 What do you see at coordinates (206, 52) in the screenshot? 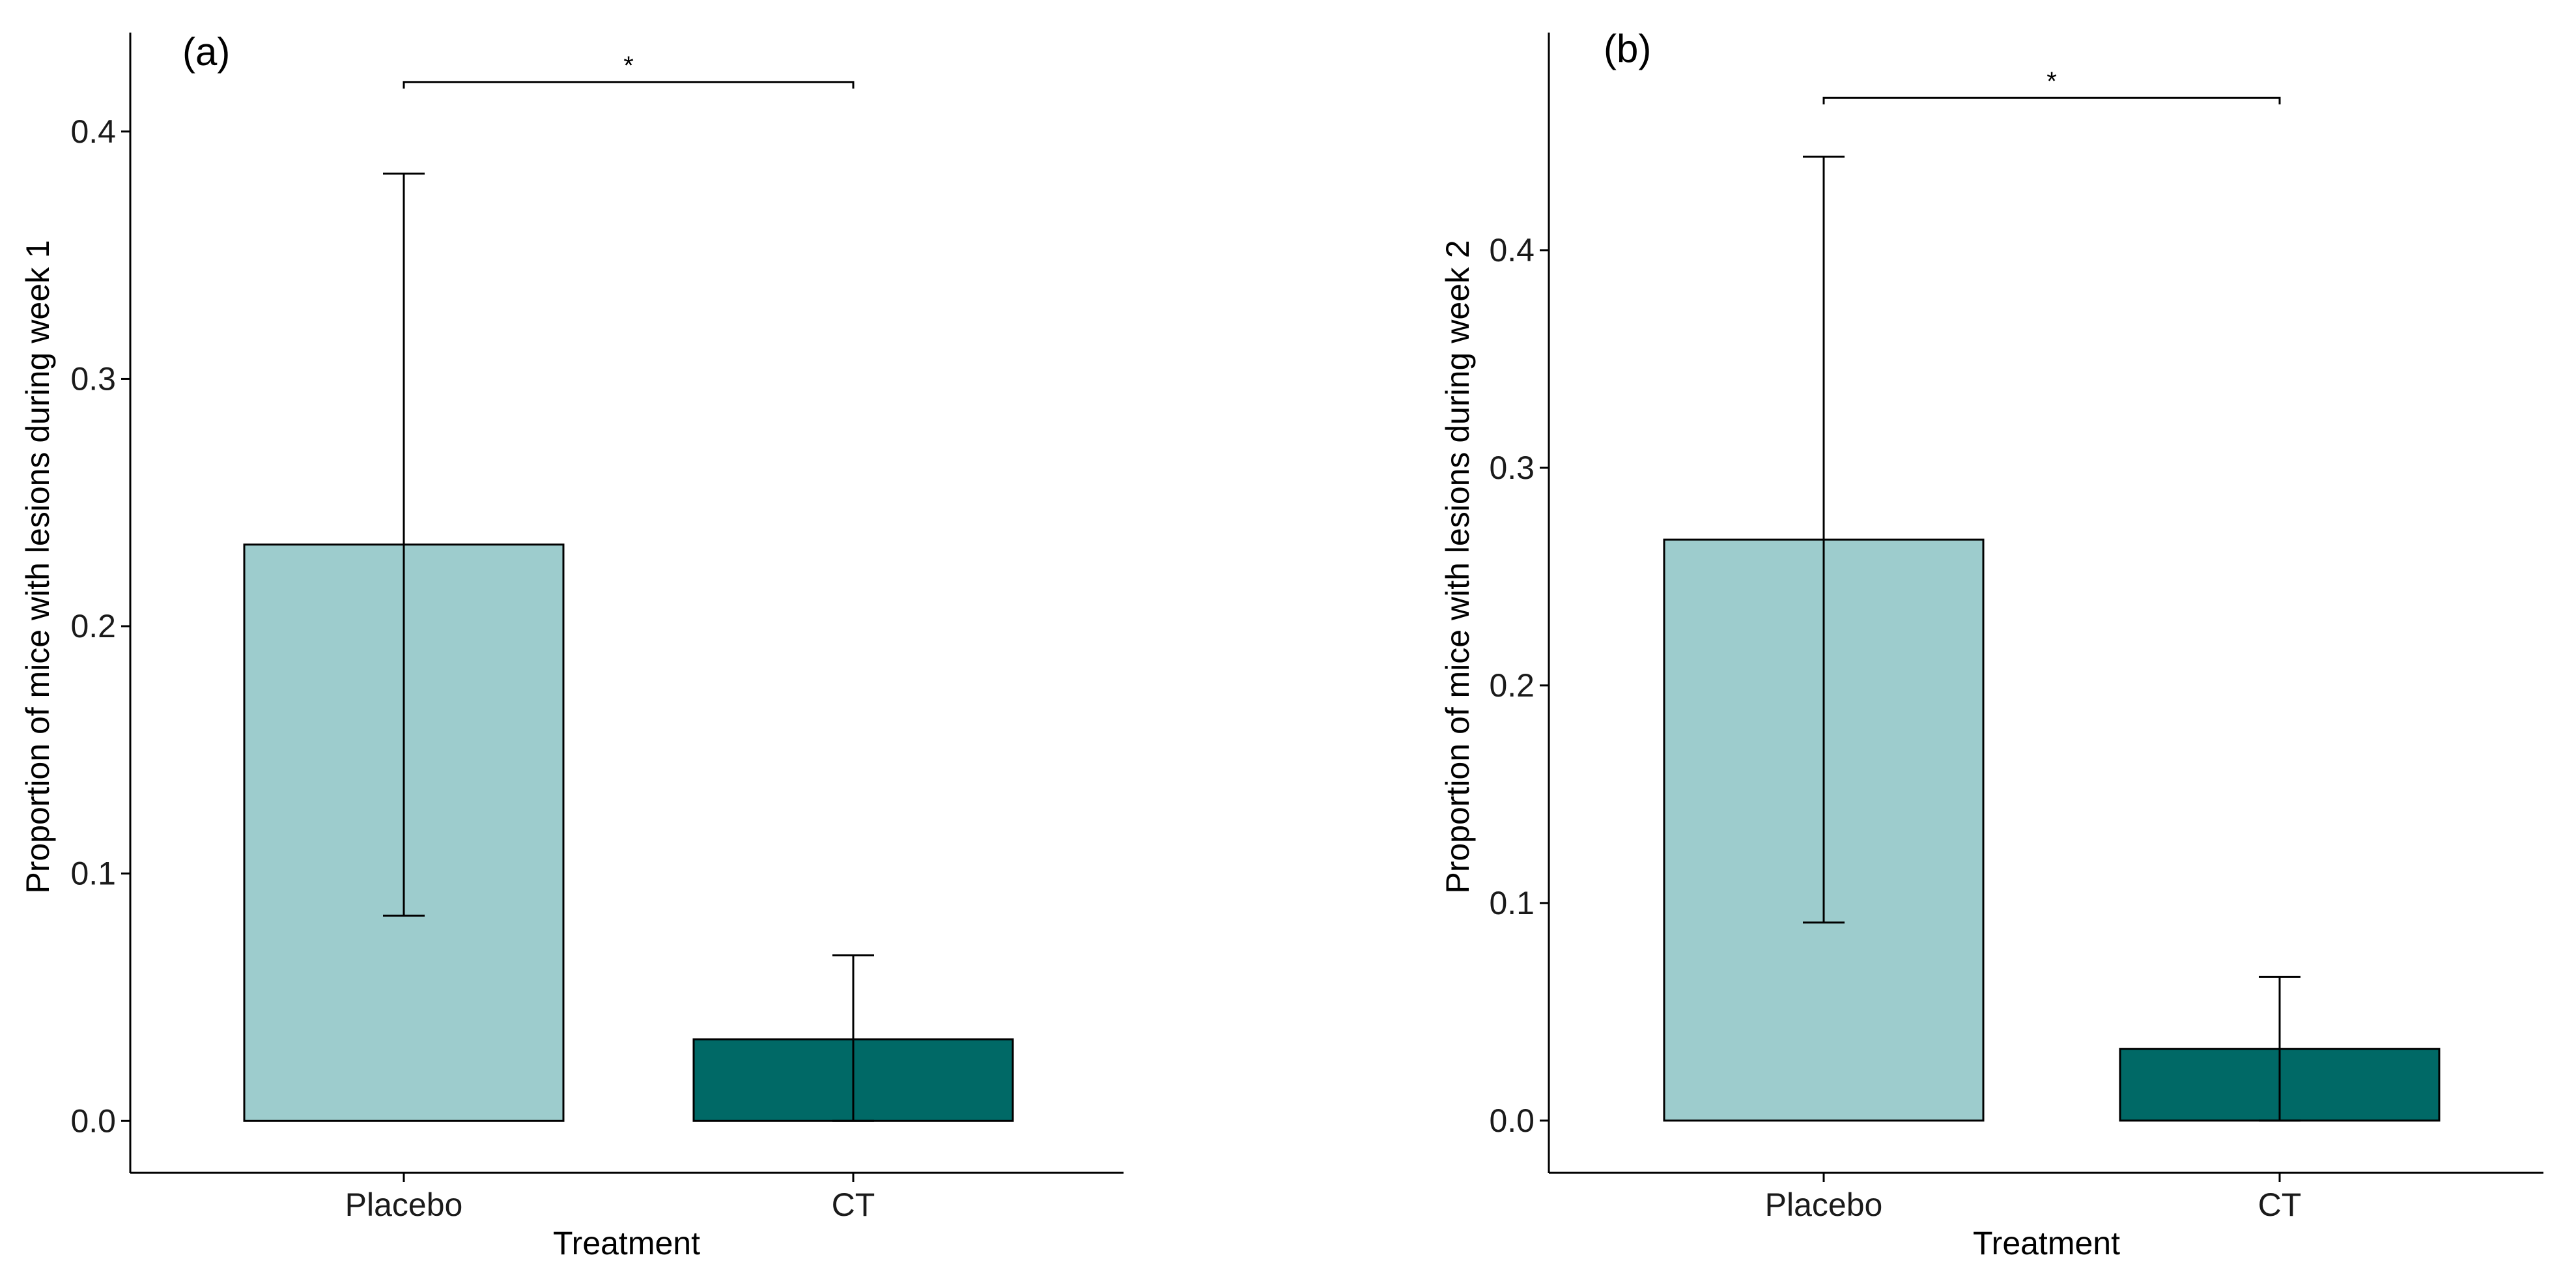
I see `panel-label: (a)` at bounding box center [206, 52].